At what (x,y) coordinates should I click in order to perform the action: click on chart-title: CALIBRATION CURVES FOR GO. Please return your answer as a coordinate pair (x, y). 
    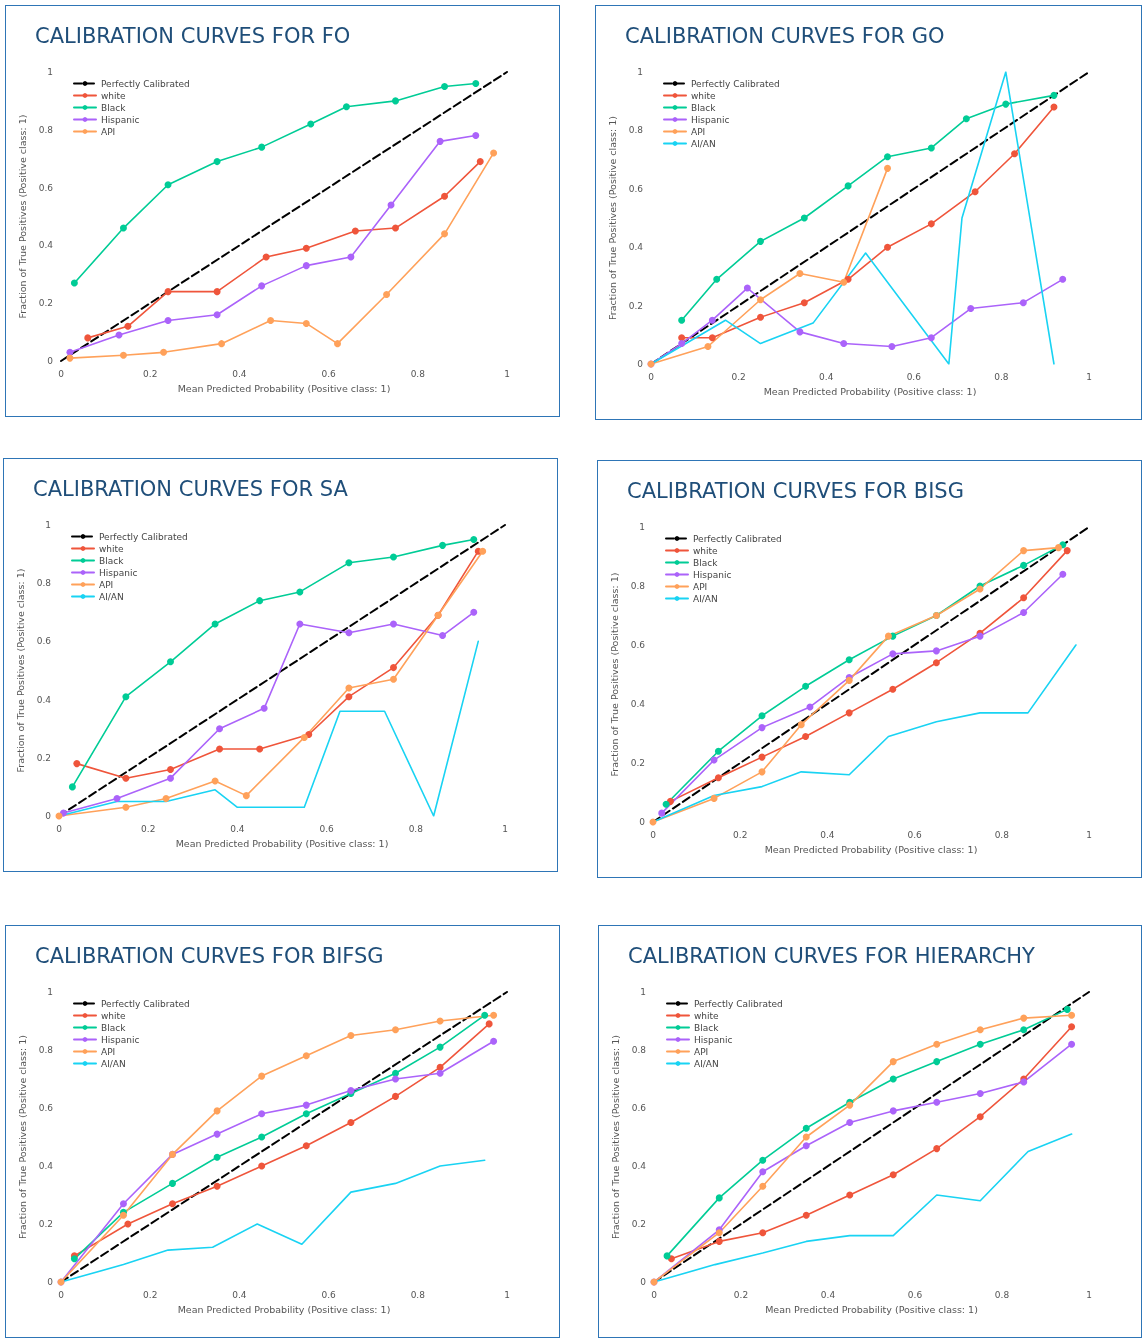
    Looking at the image, I should click on (785, 35).